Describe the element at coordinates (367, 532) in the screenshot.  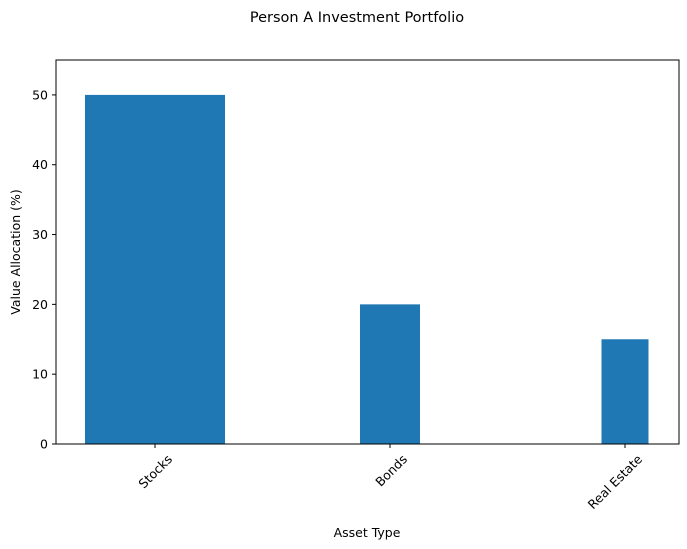
I see `x-axis-label: Asset Type` at that location.